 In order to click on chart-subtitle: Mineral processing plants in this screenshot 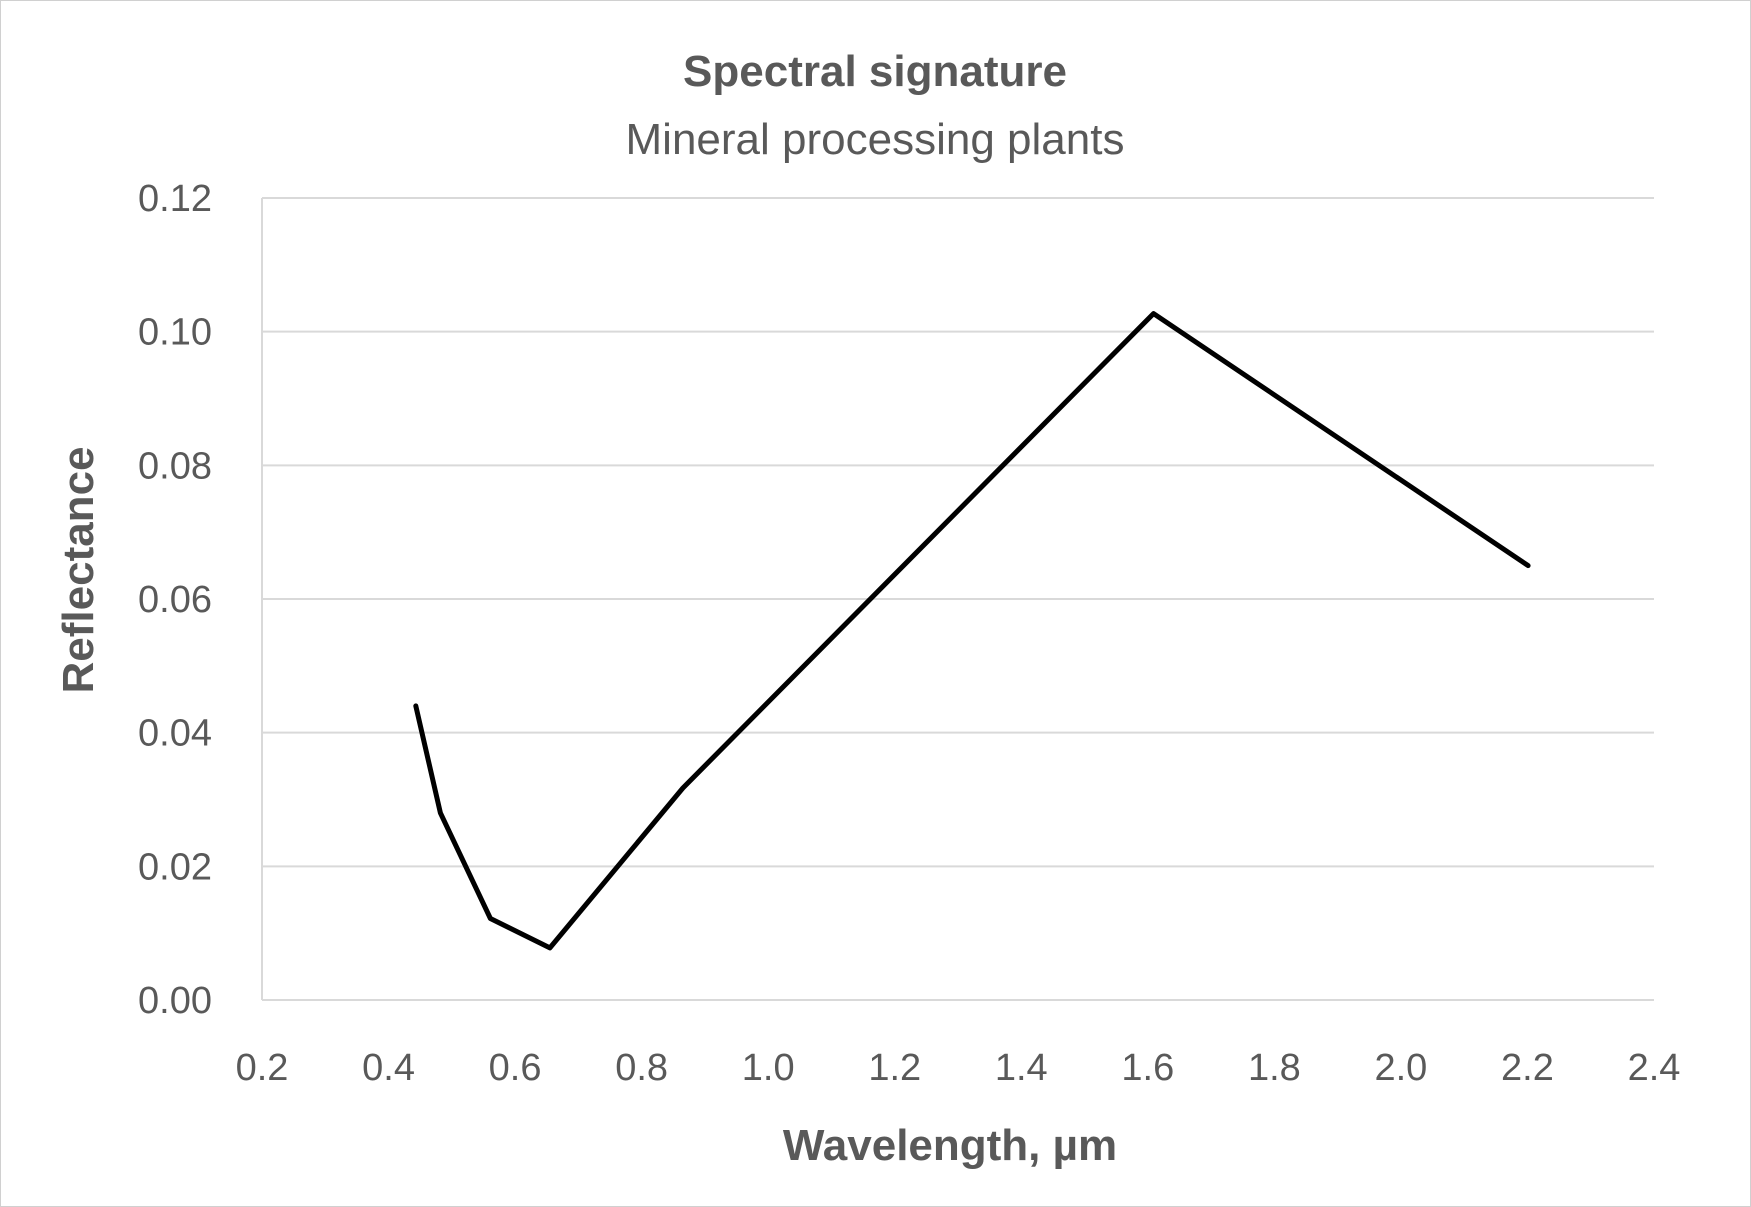, I will do `click(875, 139)`.